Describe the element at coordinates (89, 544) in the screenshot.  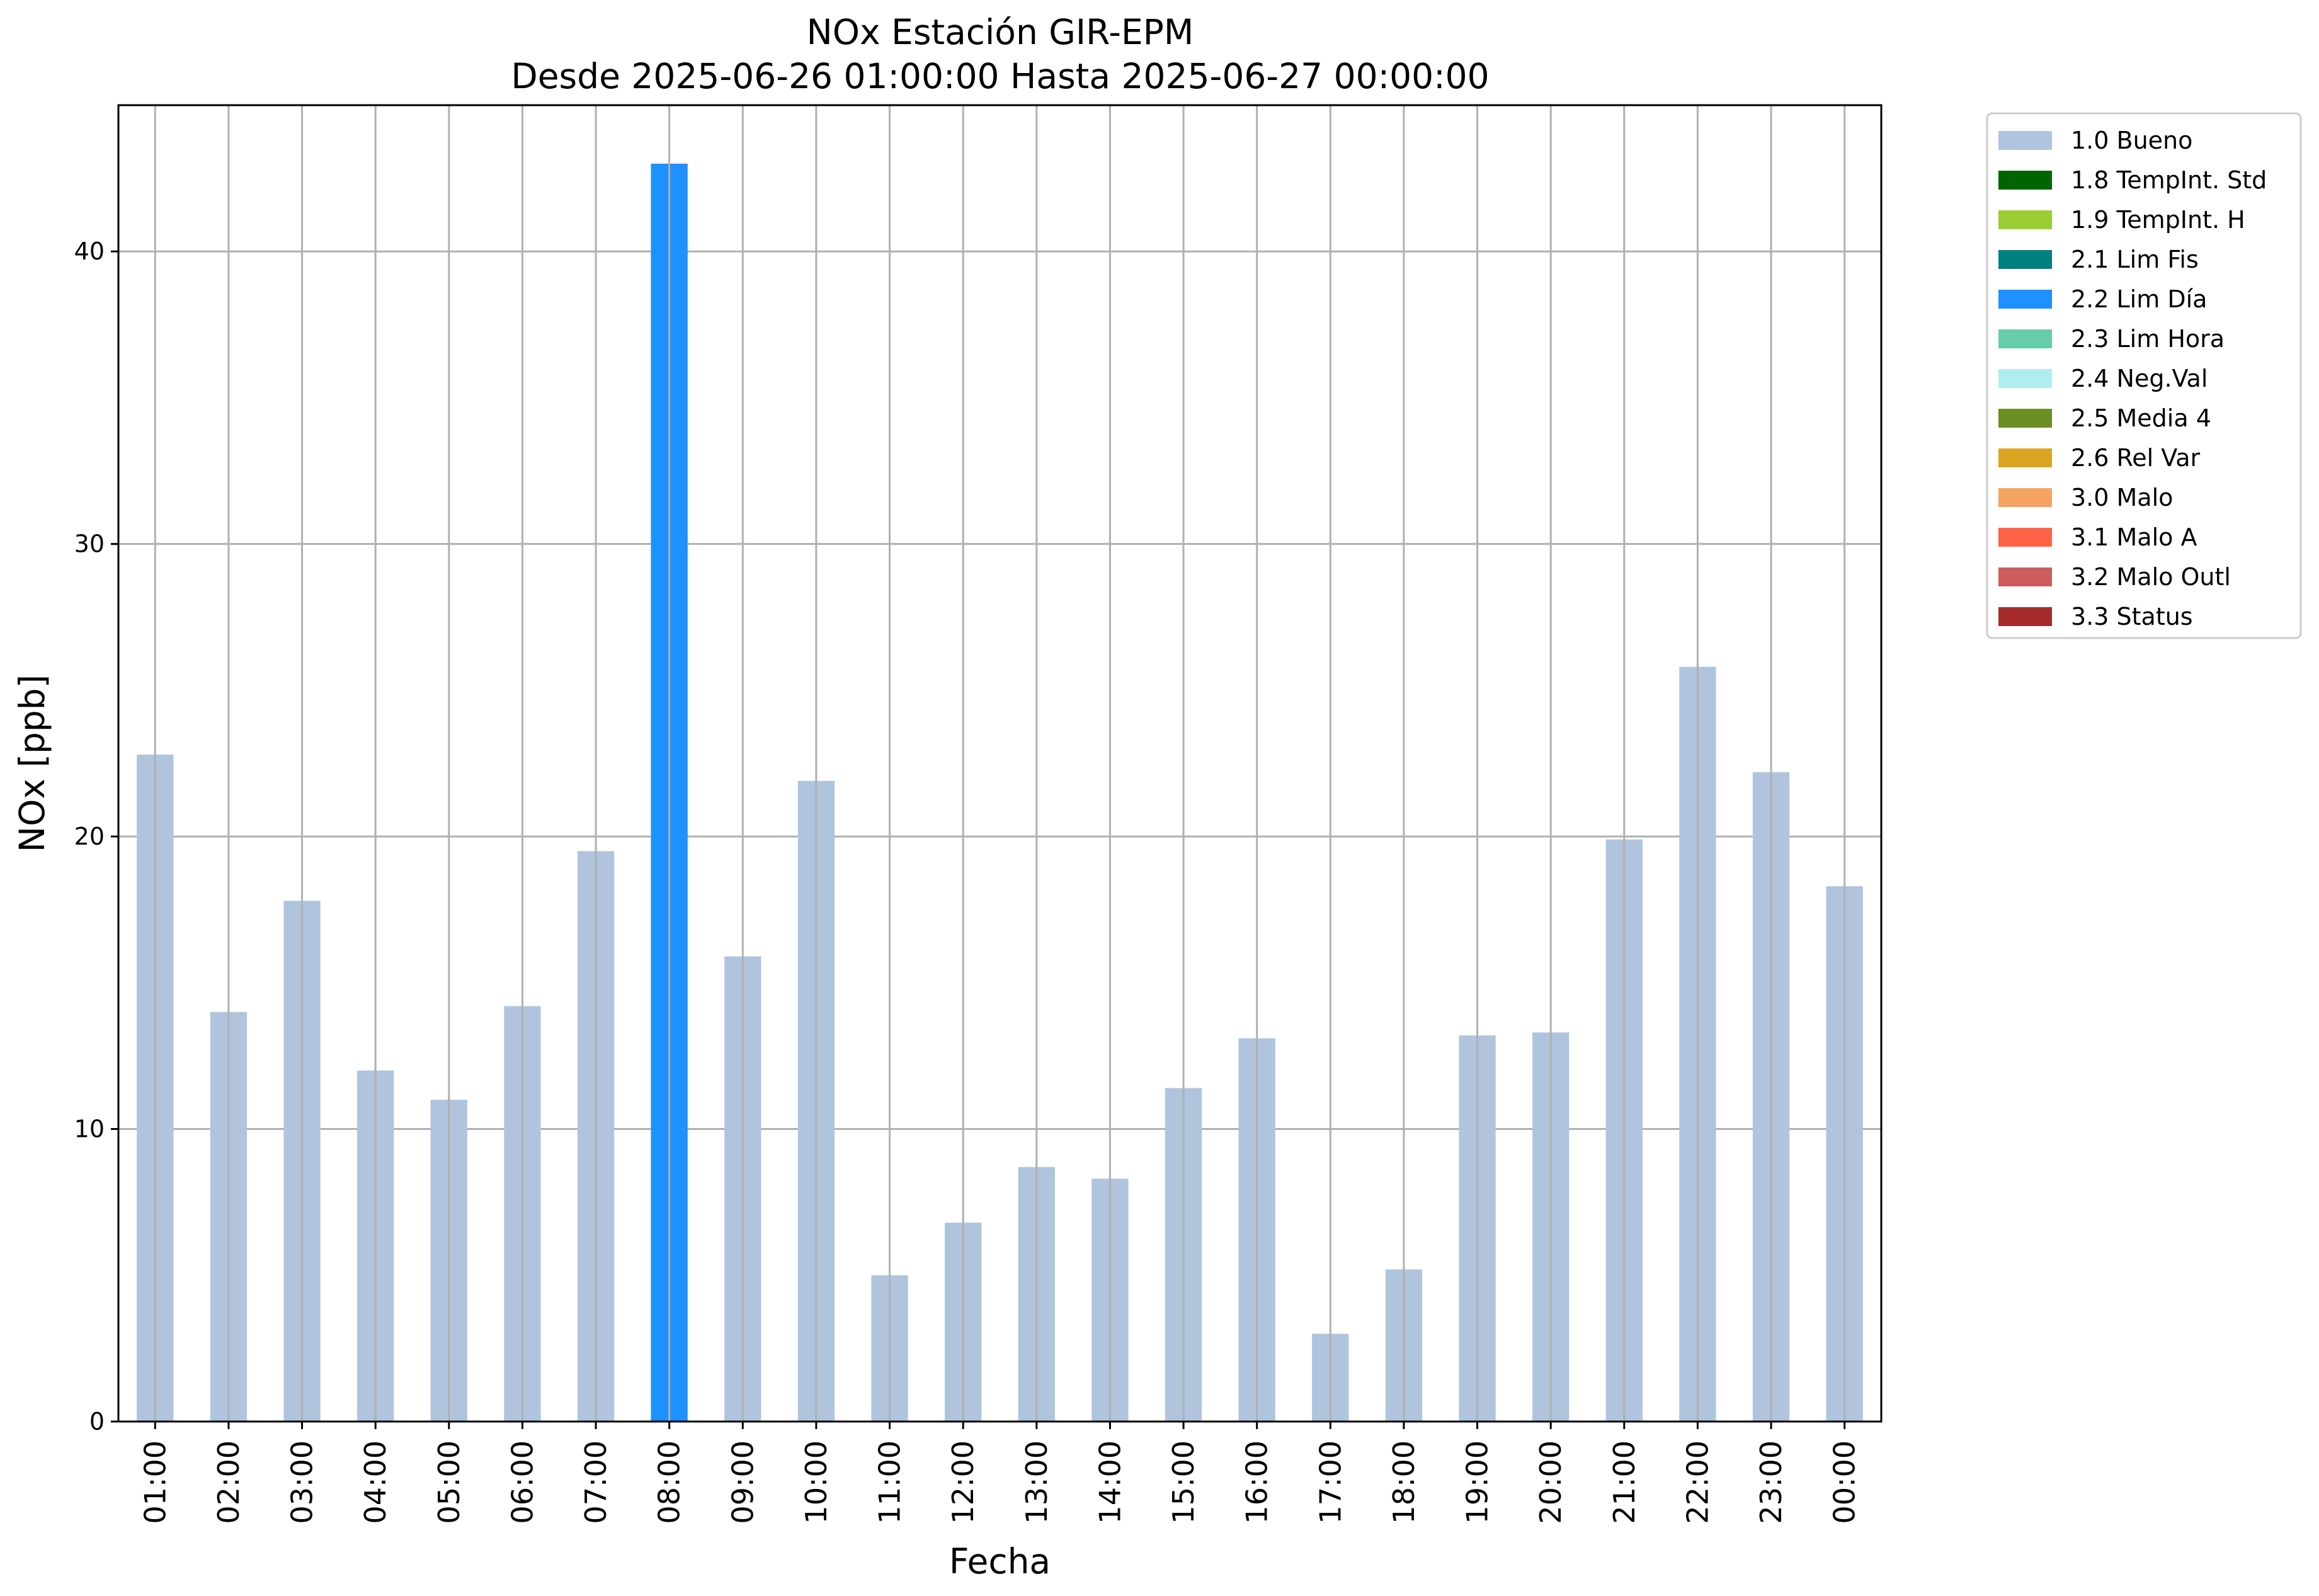
I see `y-tick-label: 30` at that location.